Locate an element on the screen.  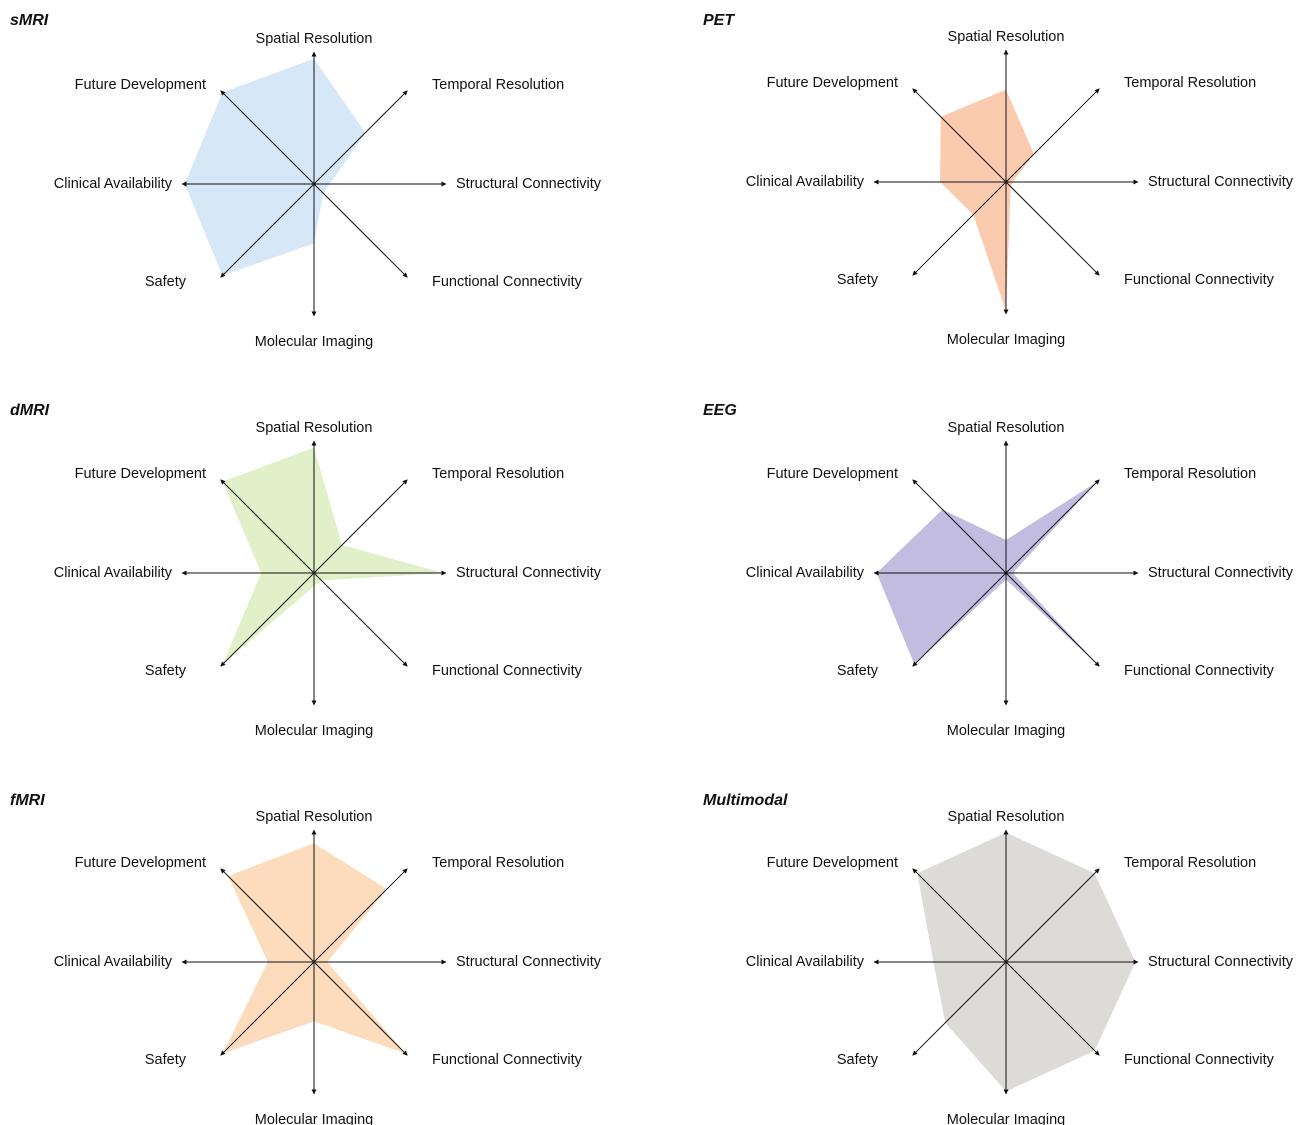
panel-title: sMRI is located at coordinates (29, 20).